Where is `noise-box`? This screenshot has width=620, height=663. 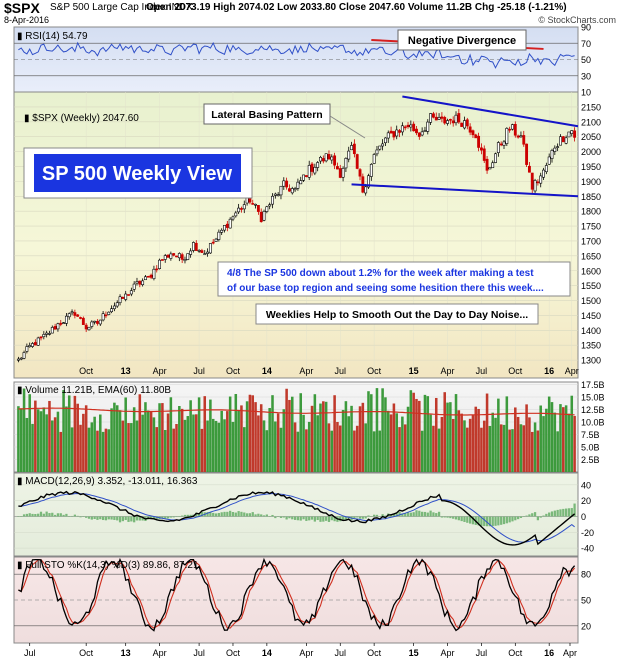 noise-box is located at coordinates (397, 314).